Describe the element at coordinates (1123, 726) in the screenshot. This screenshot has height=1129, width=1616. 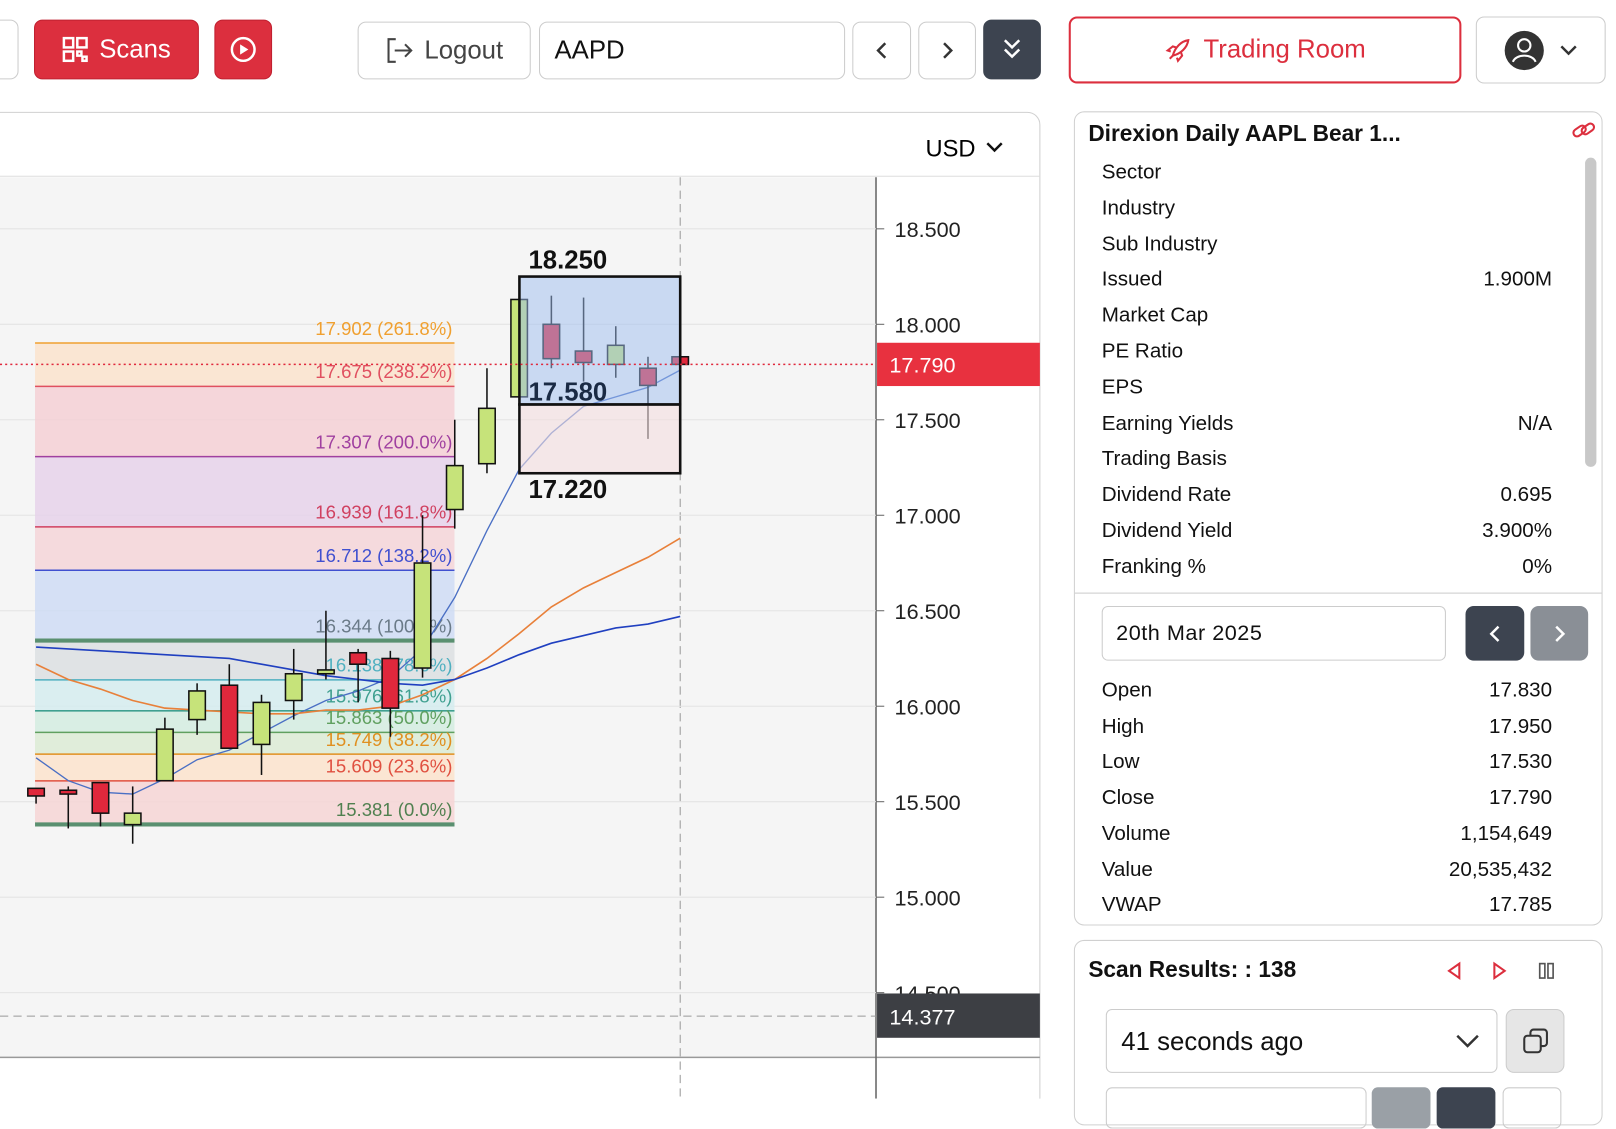
I see `info-label: High` at that location.